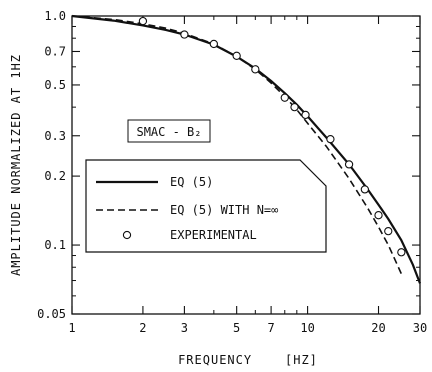 The width and height of the screenshot is (432, 372). What do you see at coordinates (191, 182) in the screenshot?
I see `legend-label-eq5: EQ (5)` at bounding box center [191, 182].